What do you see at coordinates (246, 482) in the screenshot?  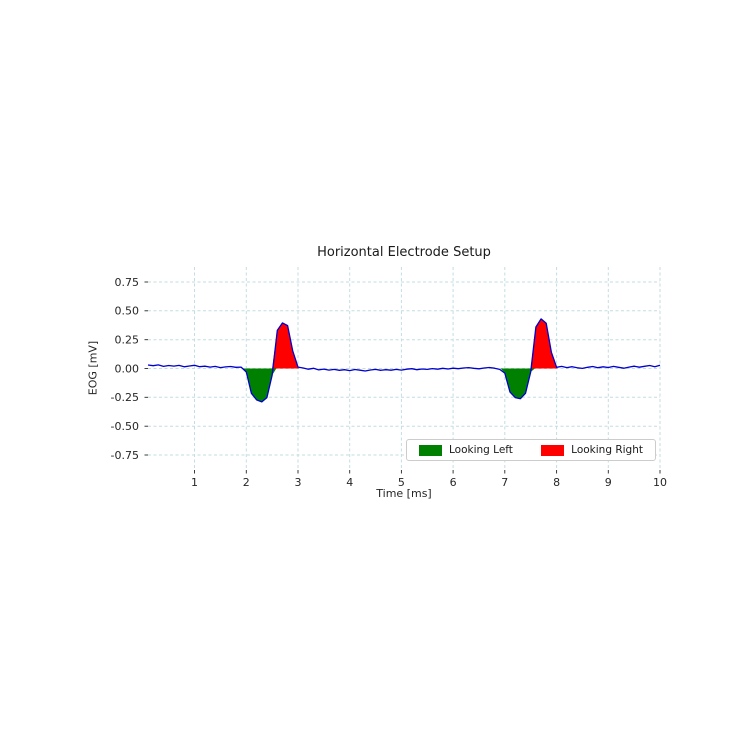 I see `svg-text: 2` at bounding box center [246, 482].